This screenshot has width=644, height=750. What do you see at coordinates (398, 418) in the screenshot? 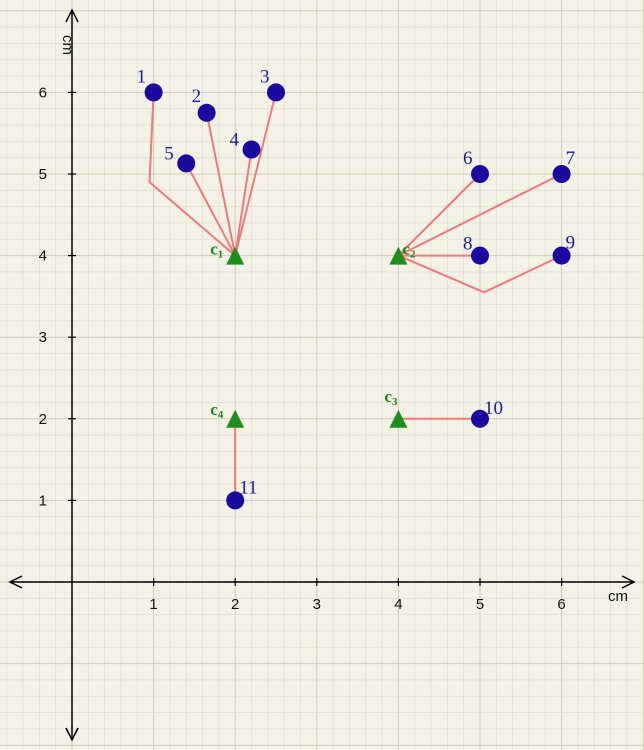
I see `centroid-marker-c3` at bounding box center [398, 418].